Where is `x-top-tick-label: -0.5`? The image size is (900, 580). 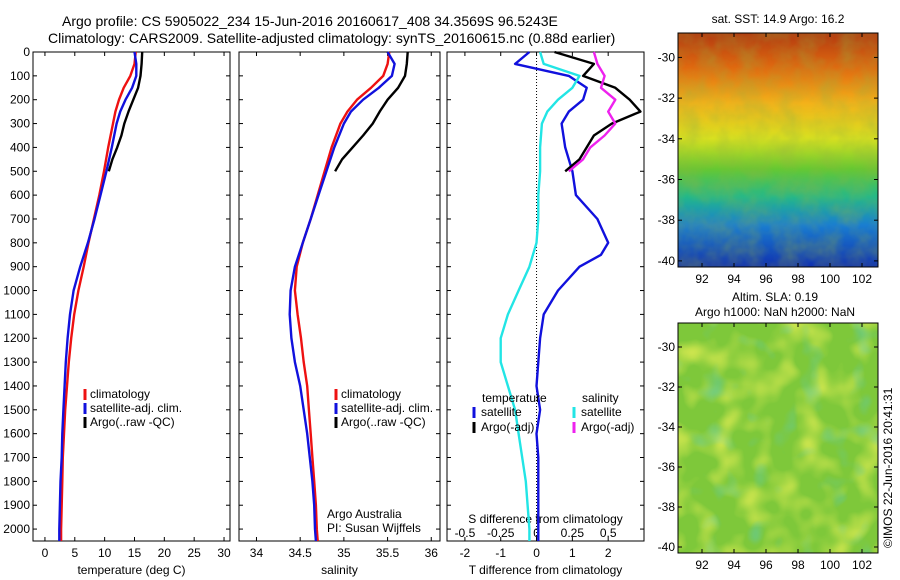
x-top-tick-label: -0.5 is located at coordinates (465, 533).